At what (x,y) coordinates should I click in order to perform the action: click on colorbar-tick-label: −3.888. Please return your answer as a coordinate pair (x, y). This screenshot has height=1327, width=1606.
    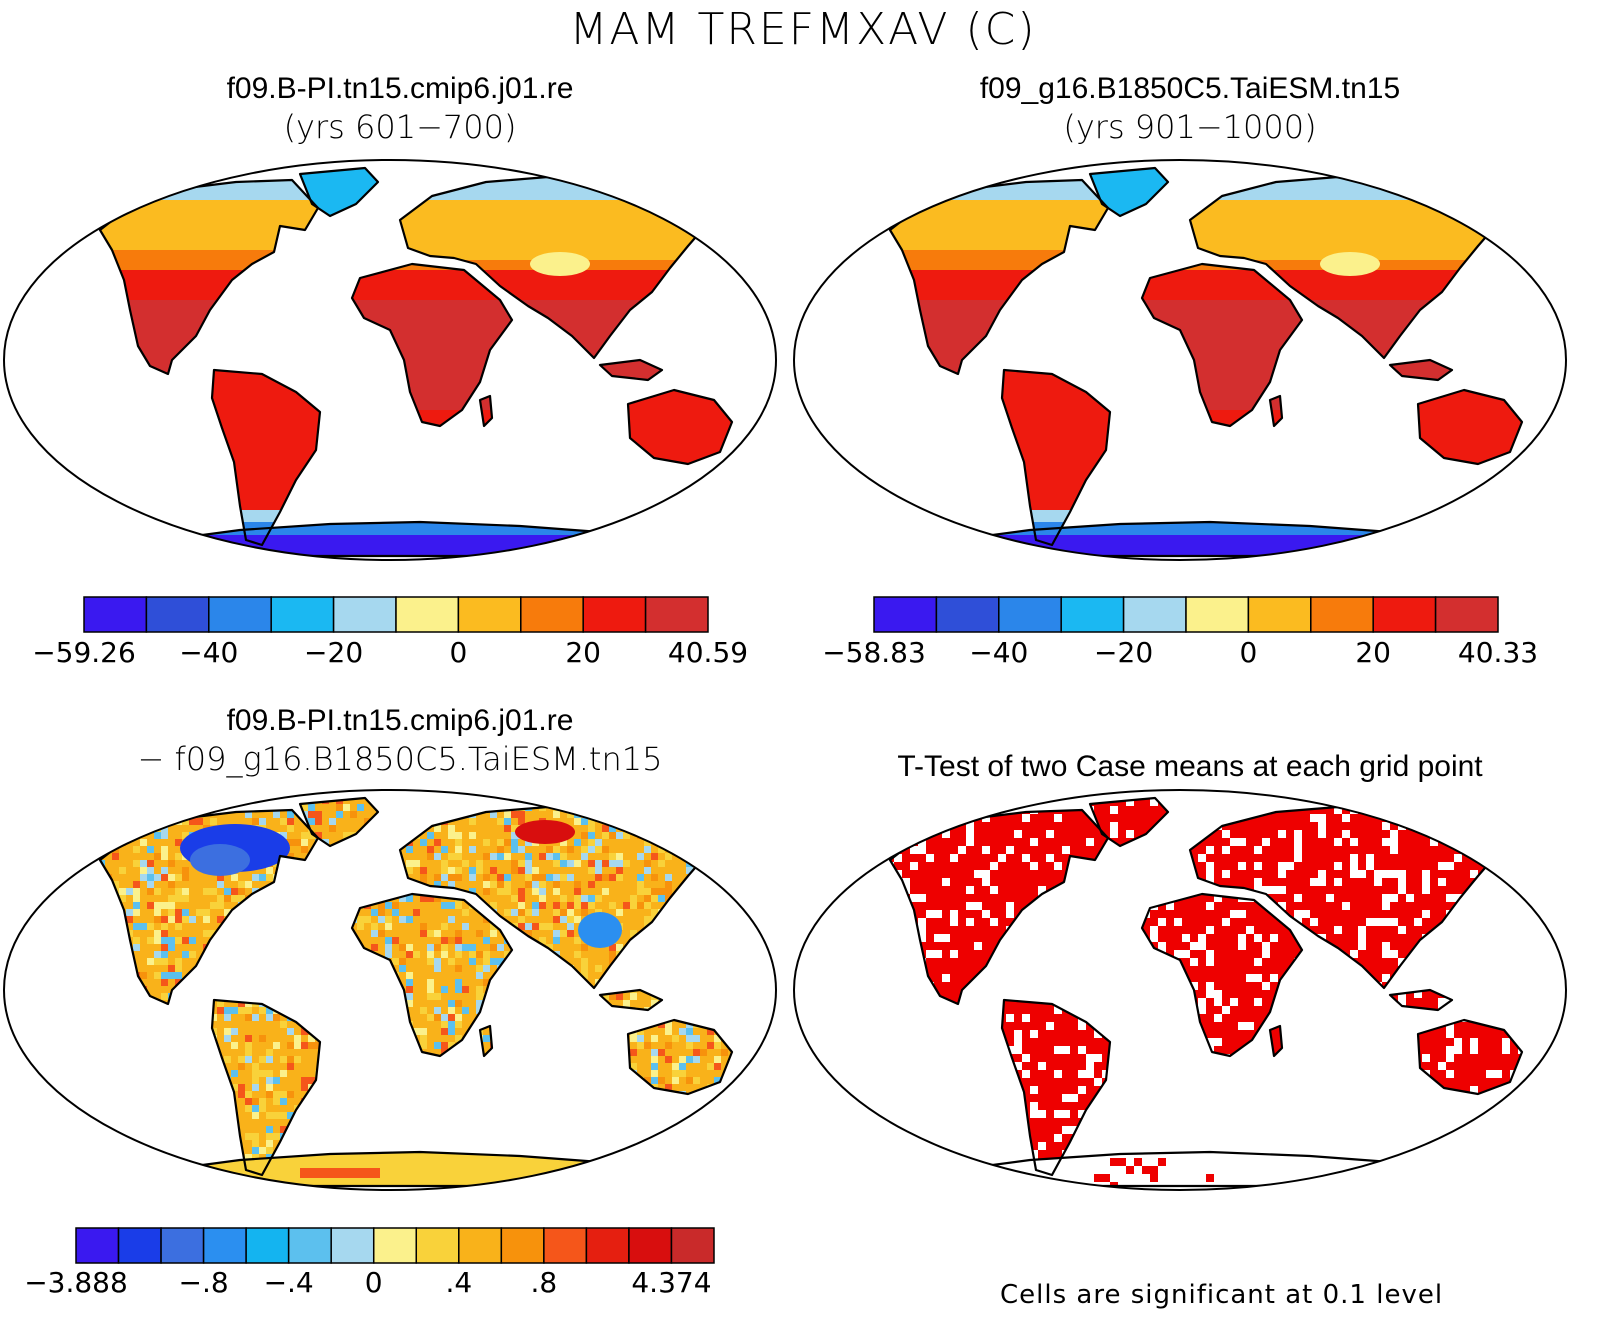
    Looking at the image, I should click on (76, 1282).